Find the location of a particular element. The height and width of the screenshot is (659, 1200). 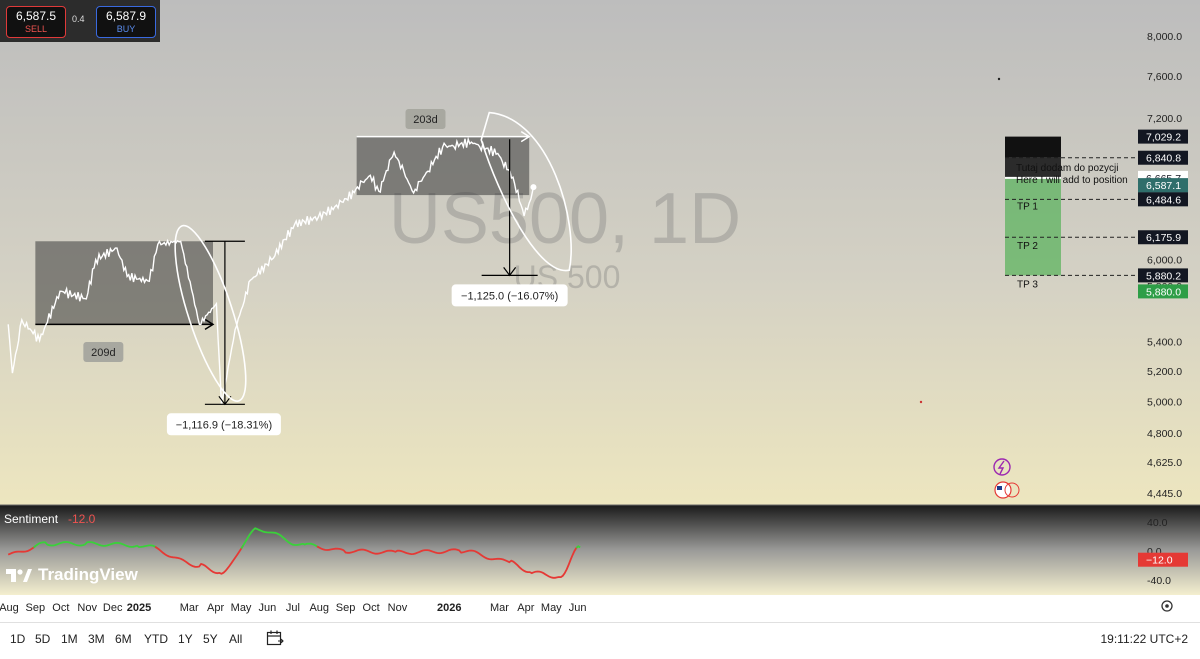

timeframe-5y: 5Y is located at coordinates (210, 639).